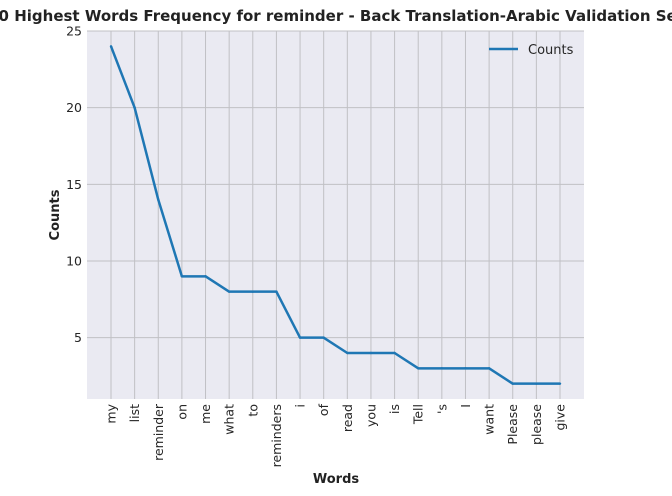 This screenshot has height=496, width=672. I want to click on y-tick-label: 5, so click(78, 337).